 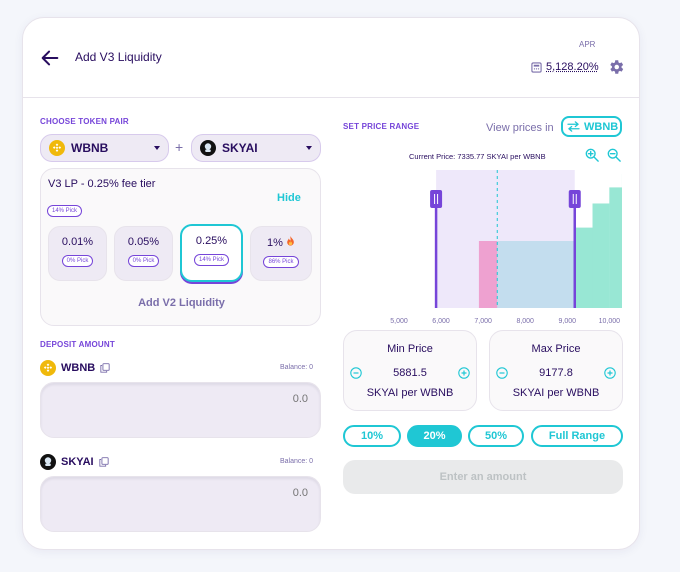 What do you see at coordinates (525, 321) in the screenshot?
I see `x-tick-label-3: 8,000` at bounding box center [525, 321].